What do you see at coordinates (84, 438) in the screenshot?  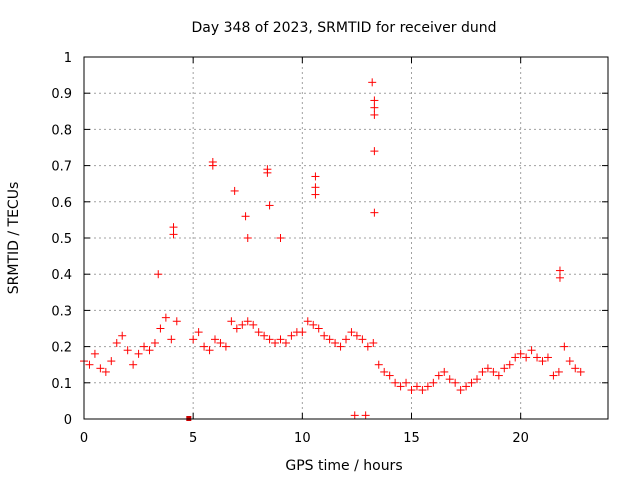 I see `x-tick-label: 0` at bounding box center [84, 438].